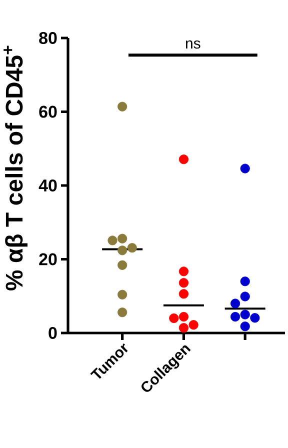 This screenshot has height=448, width=288. What do you see at coordinates (48, 112) in the screenshot?
I see `y-tick-label: 60` at bounding box center [48, 112].